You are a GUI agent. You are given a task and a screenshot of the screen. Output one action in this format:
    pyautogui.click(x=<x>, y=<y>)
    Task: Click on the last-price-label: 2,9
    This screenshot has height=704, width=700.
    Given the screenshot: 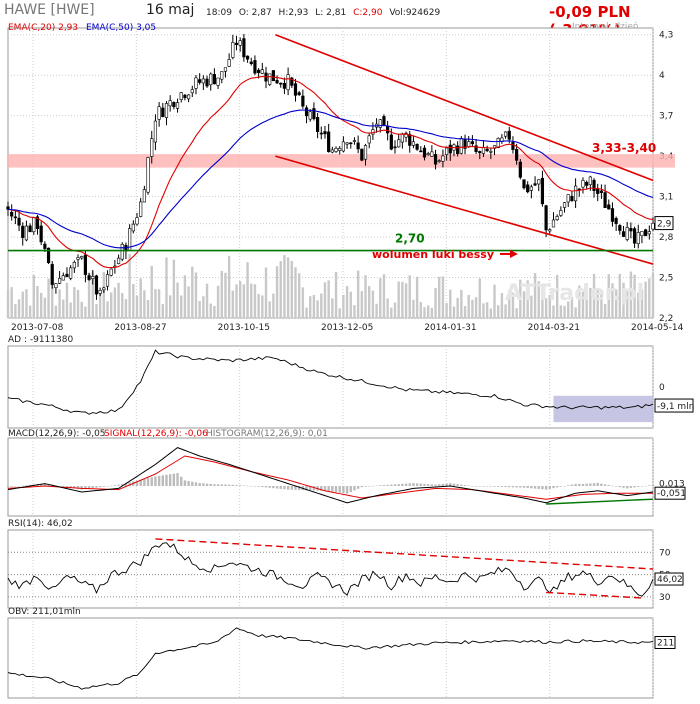 What is the action you would take?
    pyautogui.click(x=664, y=225)
    